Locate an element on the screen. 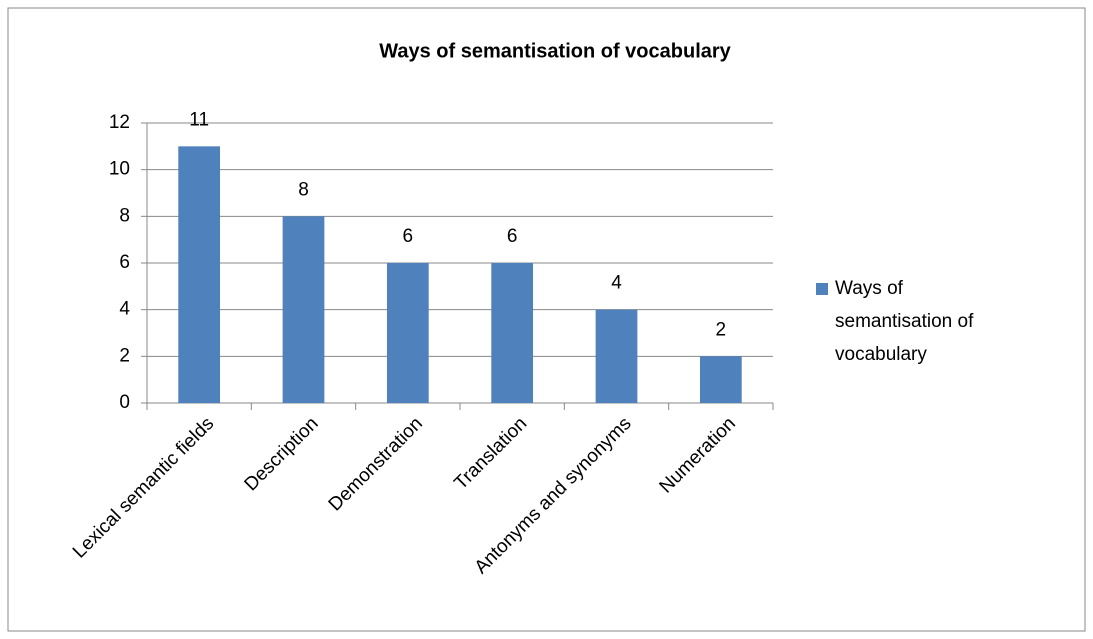  data-label: 4 is located at coordinates (616, 283).